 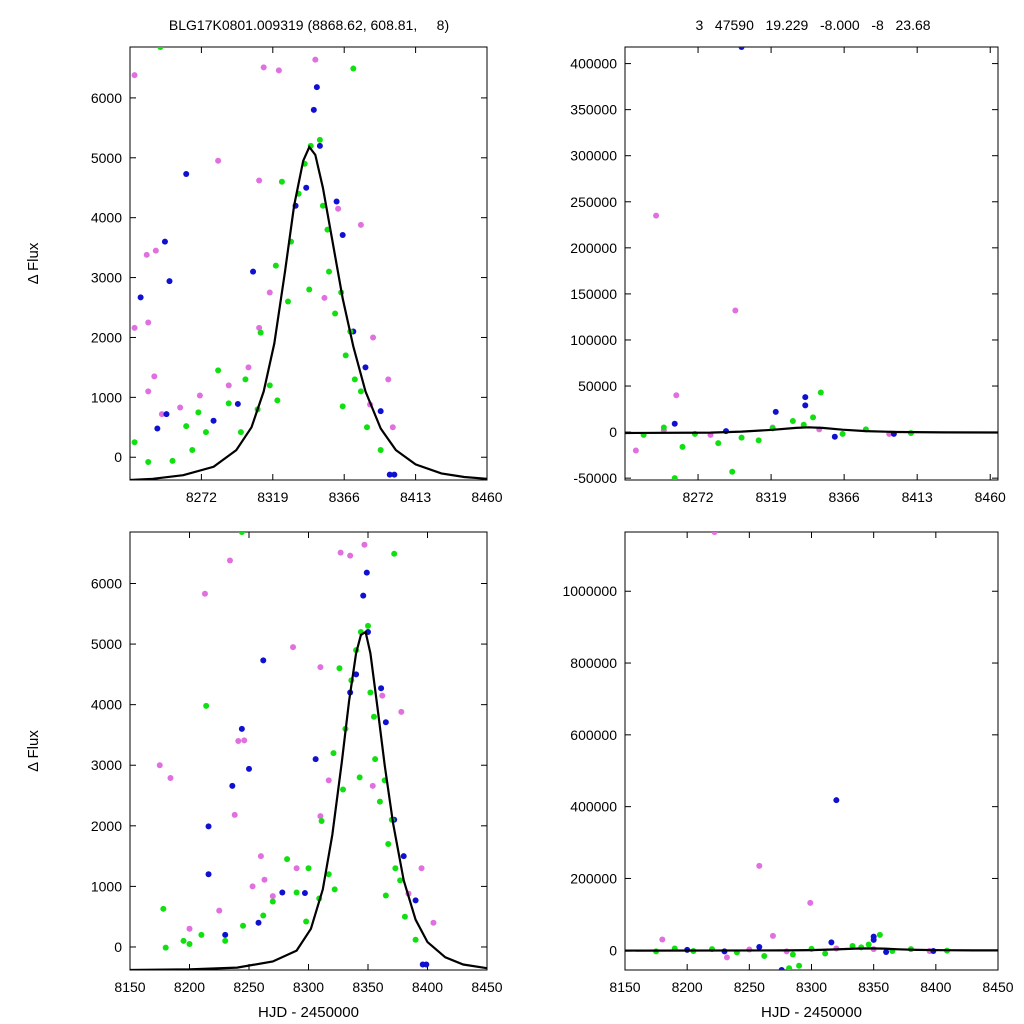 I want to click on y-tick-label: 4000, so click(x=106, y=218).